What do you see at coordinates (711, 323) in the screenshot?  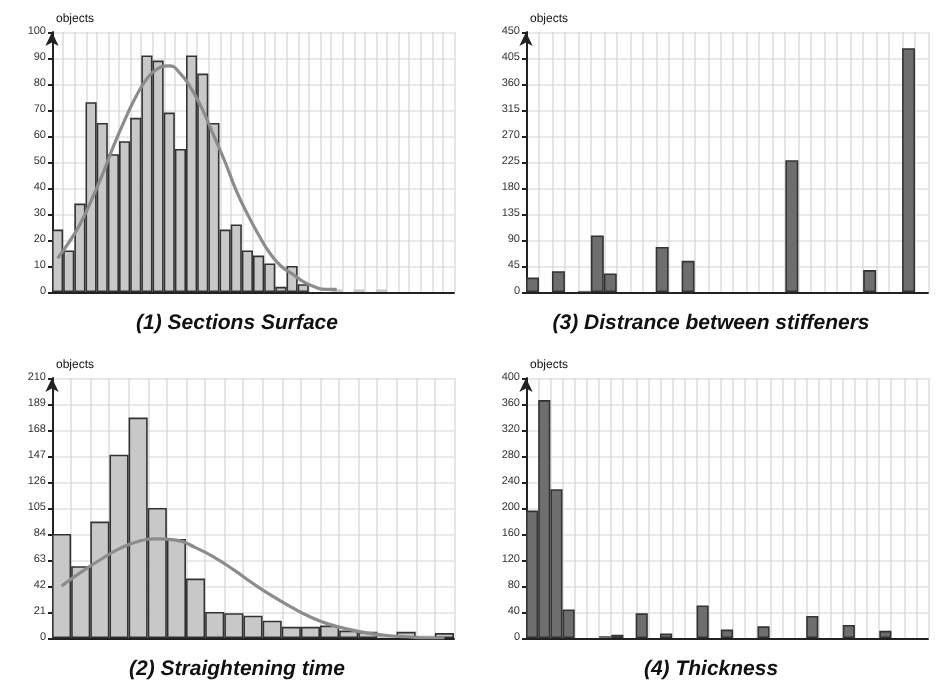 I see `text: (3) Distrance between stiffeners` at bounding box center [711, 323].